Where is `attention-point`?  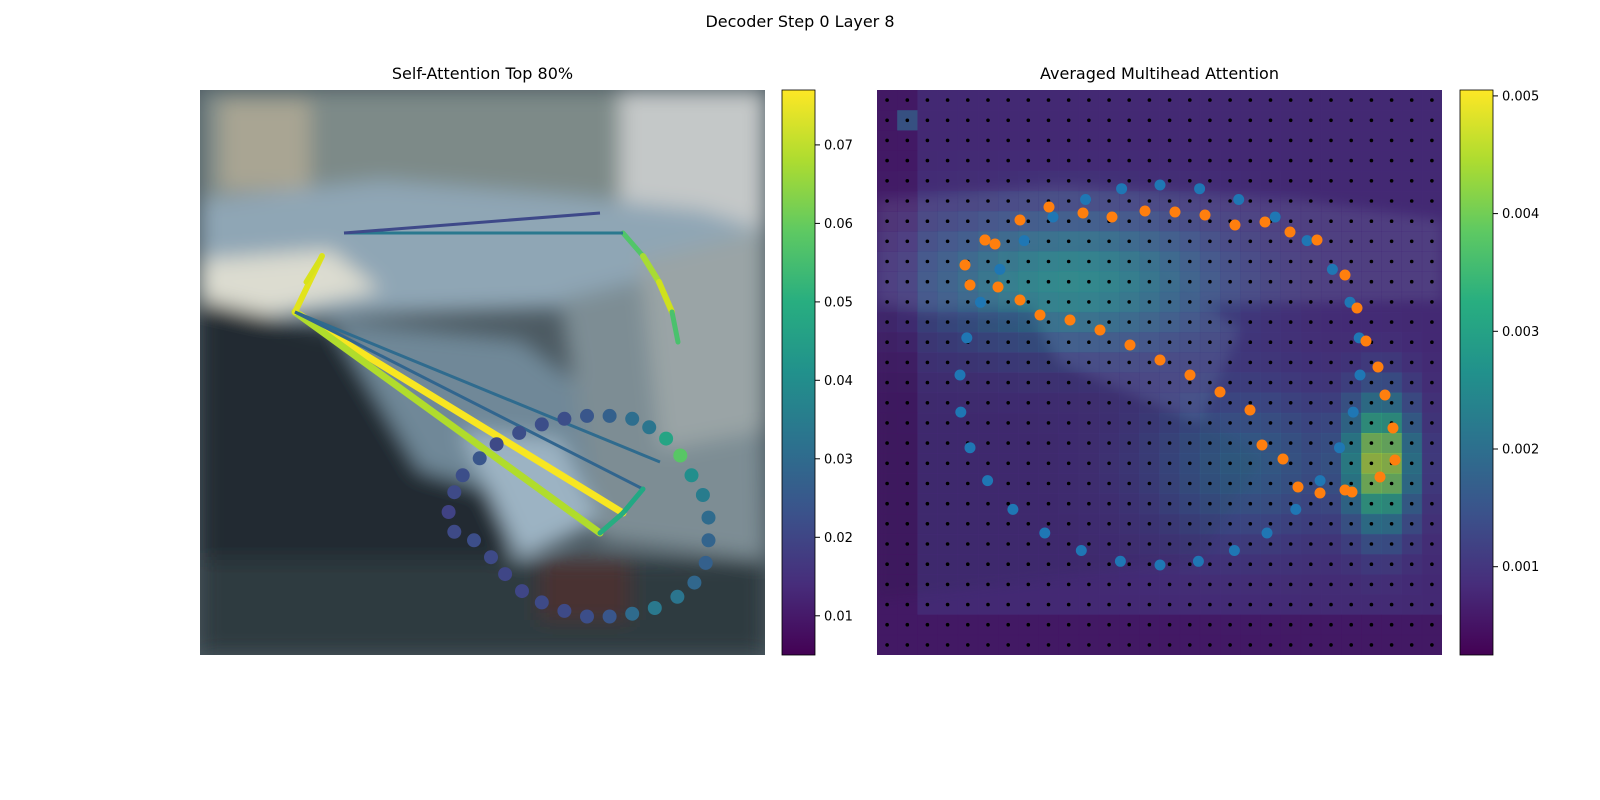 attention-point is located at coordinates (587, 616).